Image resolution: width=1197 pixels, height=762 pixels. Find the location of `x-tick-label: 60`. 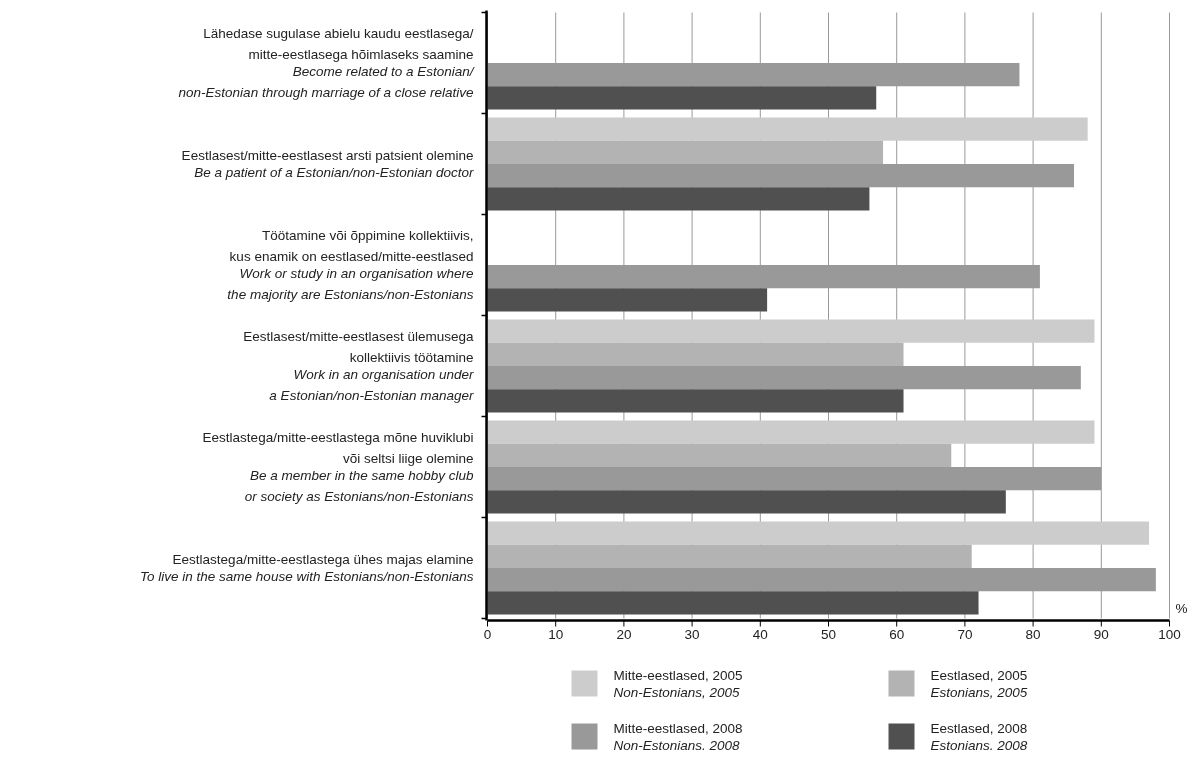

x-tick-label: 60 is located at coordinates (897, 634).